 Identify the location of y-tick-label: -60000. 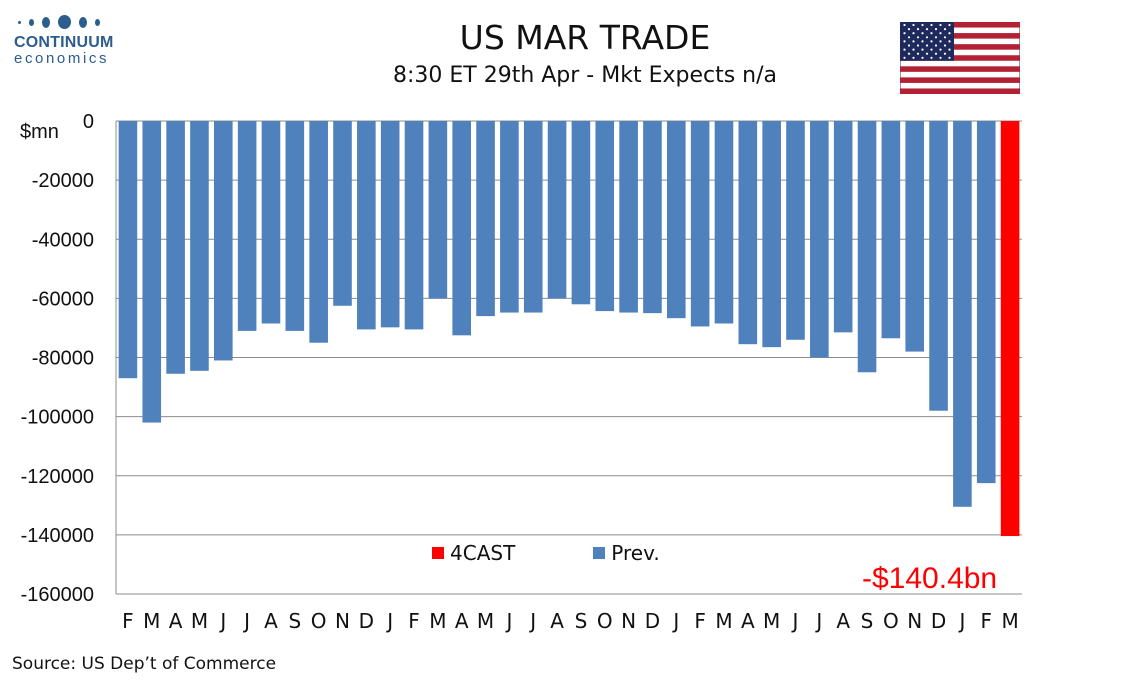
(63, 299).